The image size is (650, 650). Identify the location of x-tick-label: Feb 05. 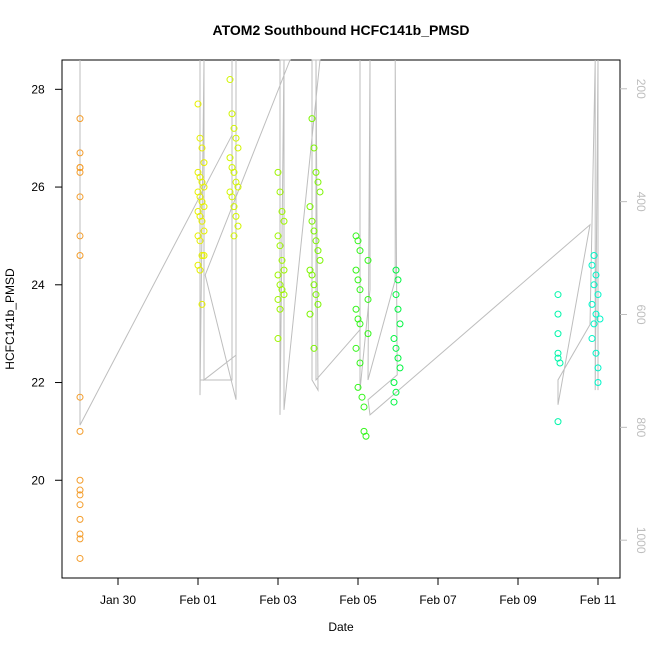
(358, 600).